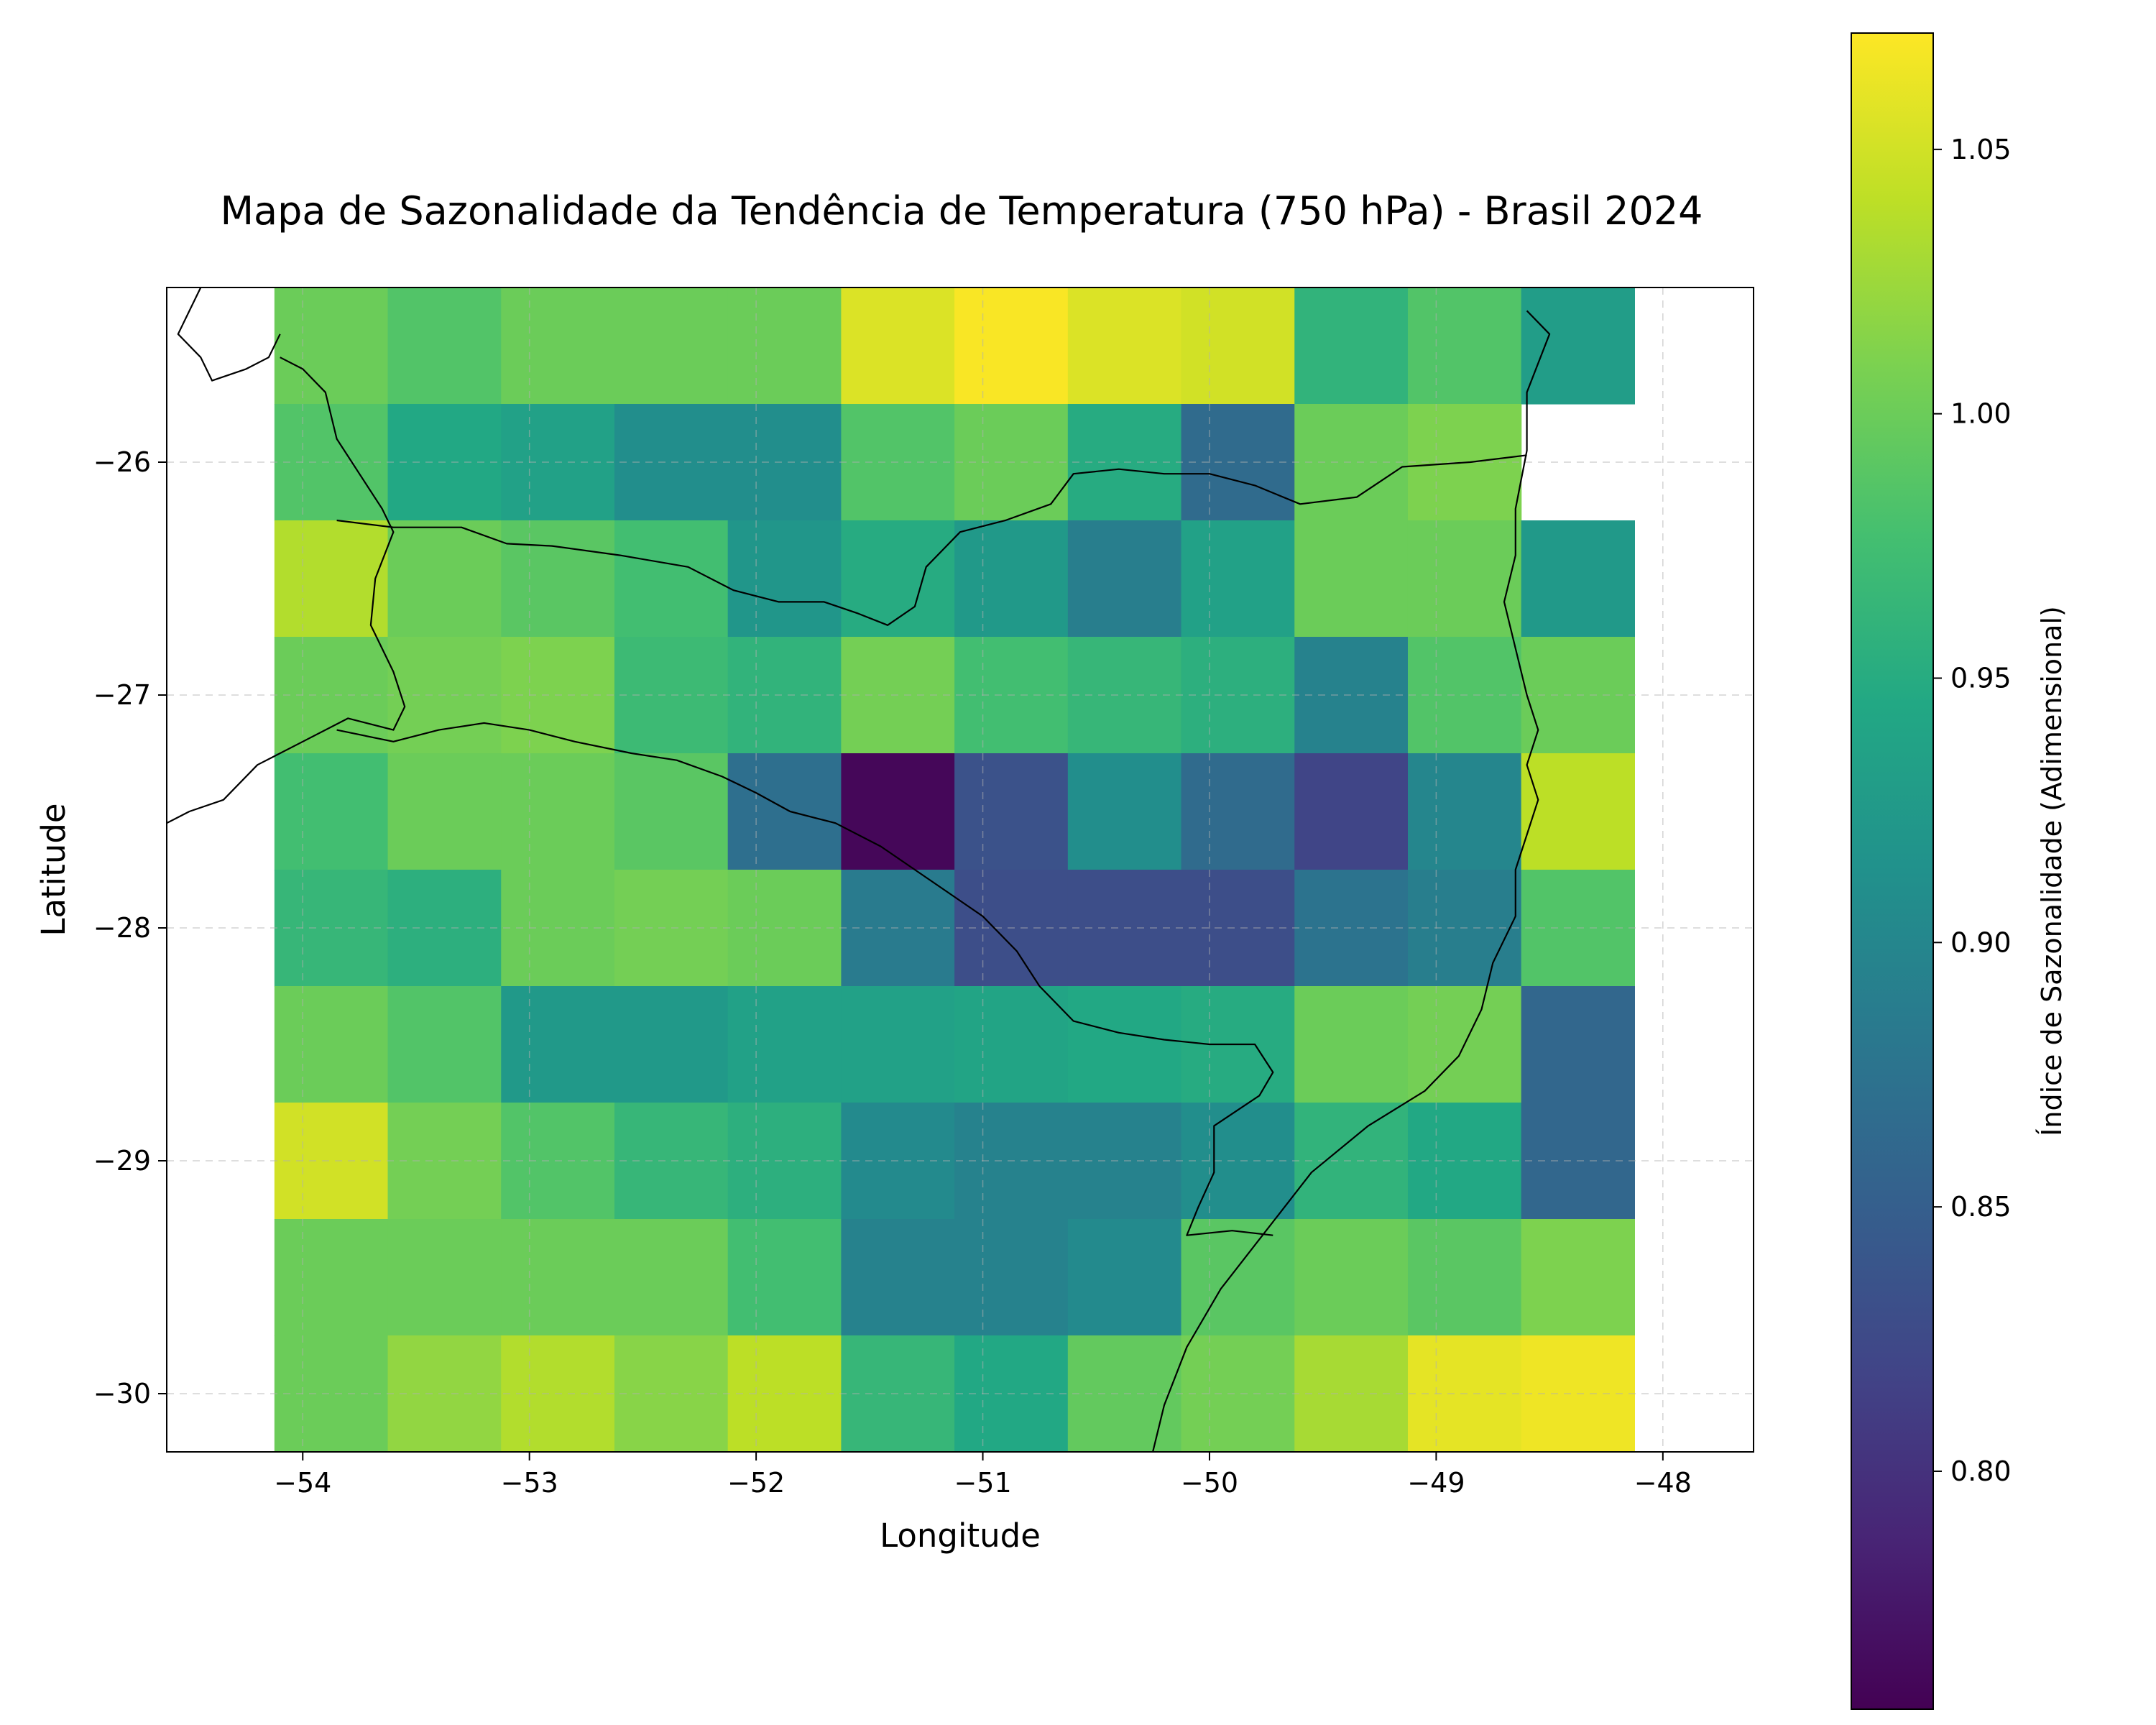 The height and width of the screenshot is (1725, 2156). Describe the element at coordinates (1663, 1483) in the screenshot. I see `x-tick-label: −48` at that location.